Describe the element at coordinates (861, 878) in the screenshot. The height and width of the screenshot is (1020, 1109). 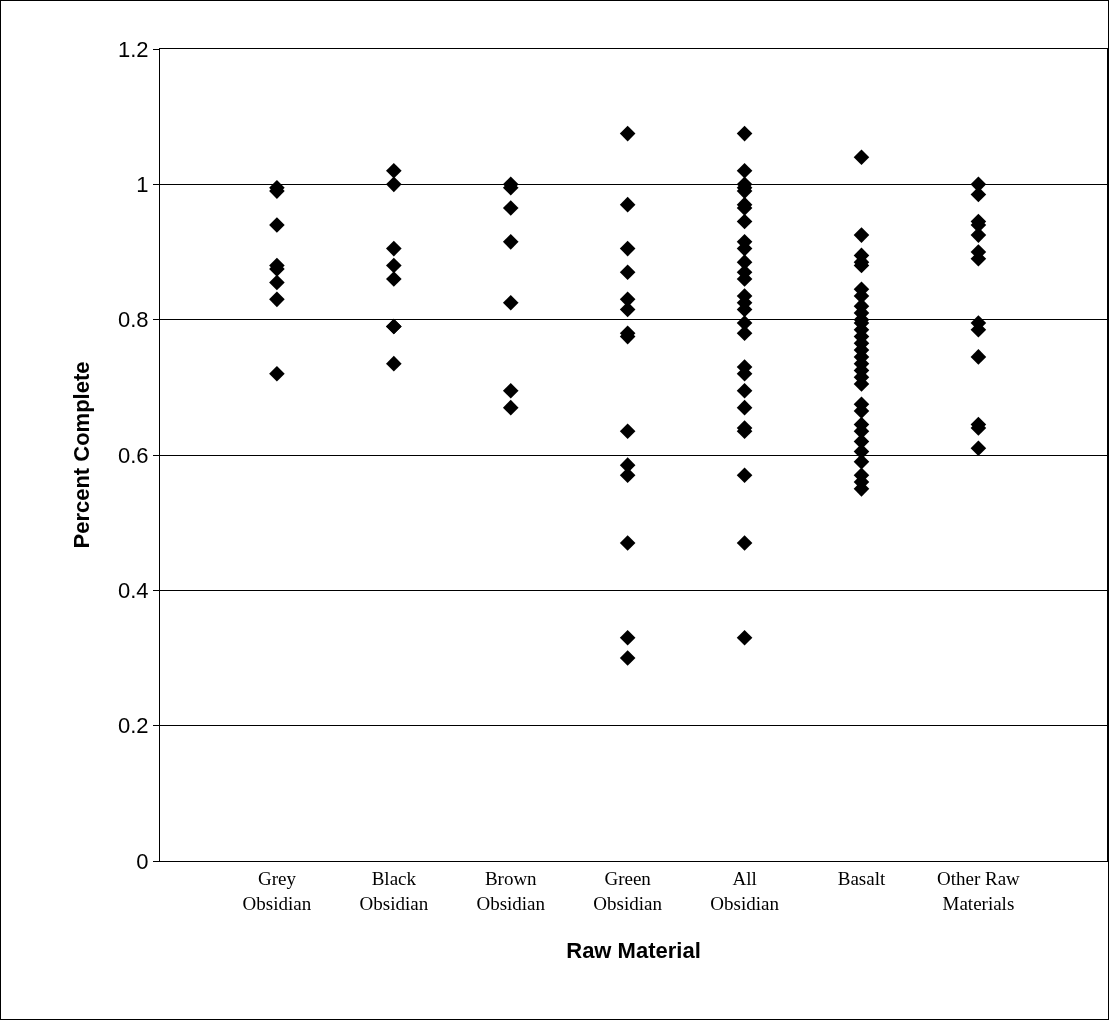
I see `x-tick-label: Basalt` at that location.